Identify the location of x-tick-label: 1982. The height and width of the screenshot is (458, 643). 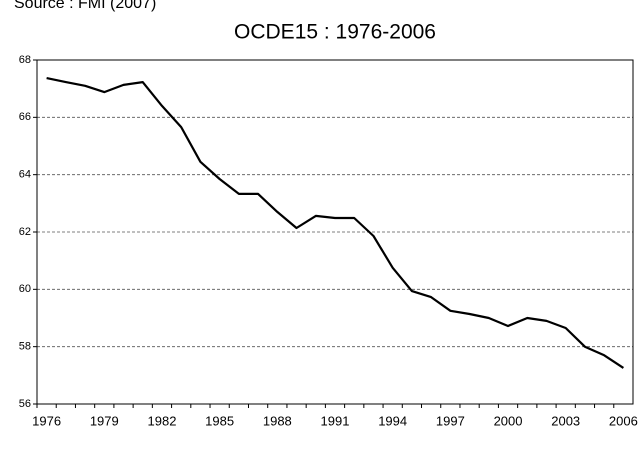
(162, 420).